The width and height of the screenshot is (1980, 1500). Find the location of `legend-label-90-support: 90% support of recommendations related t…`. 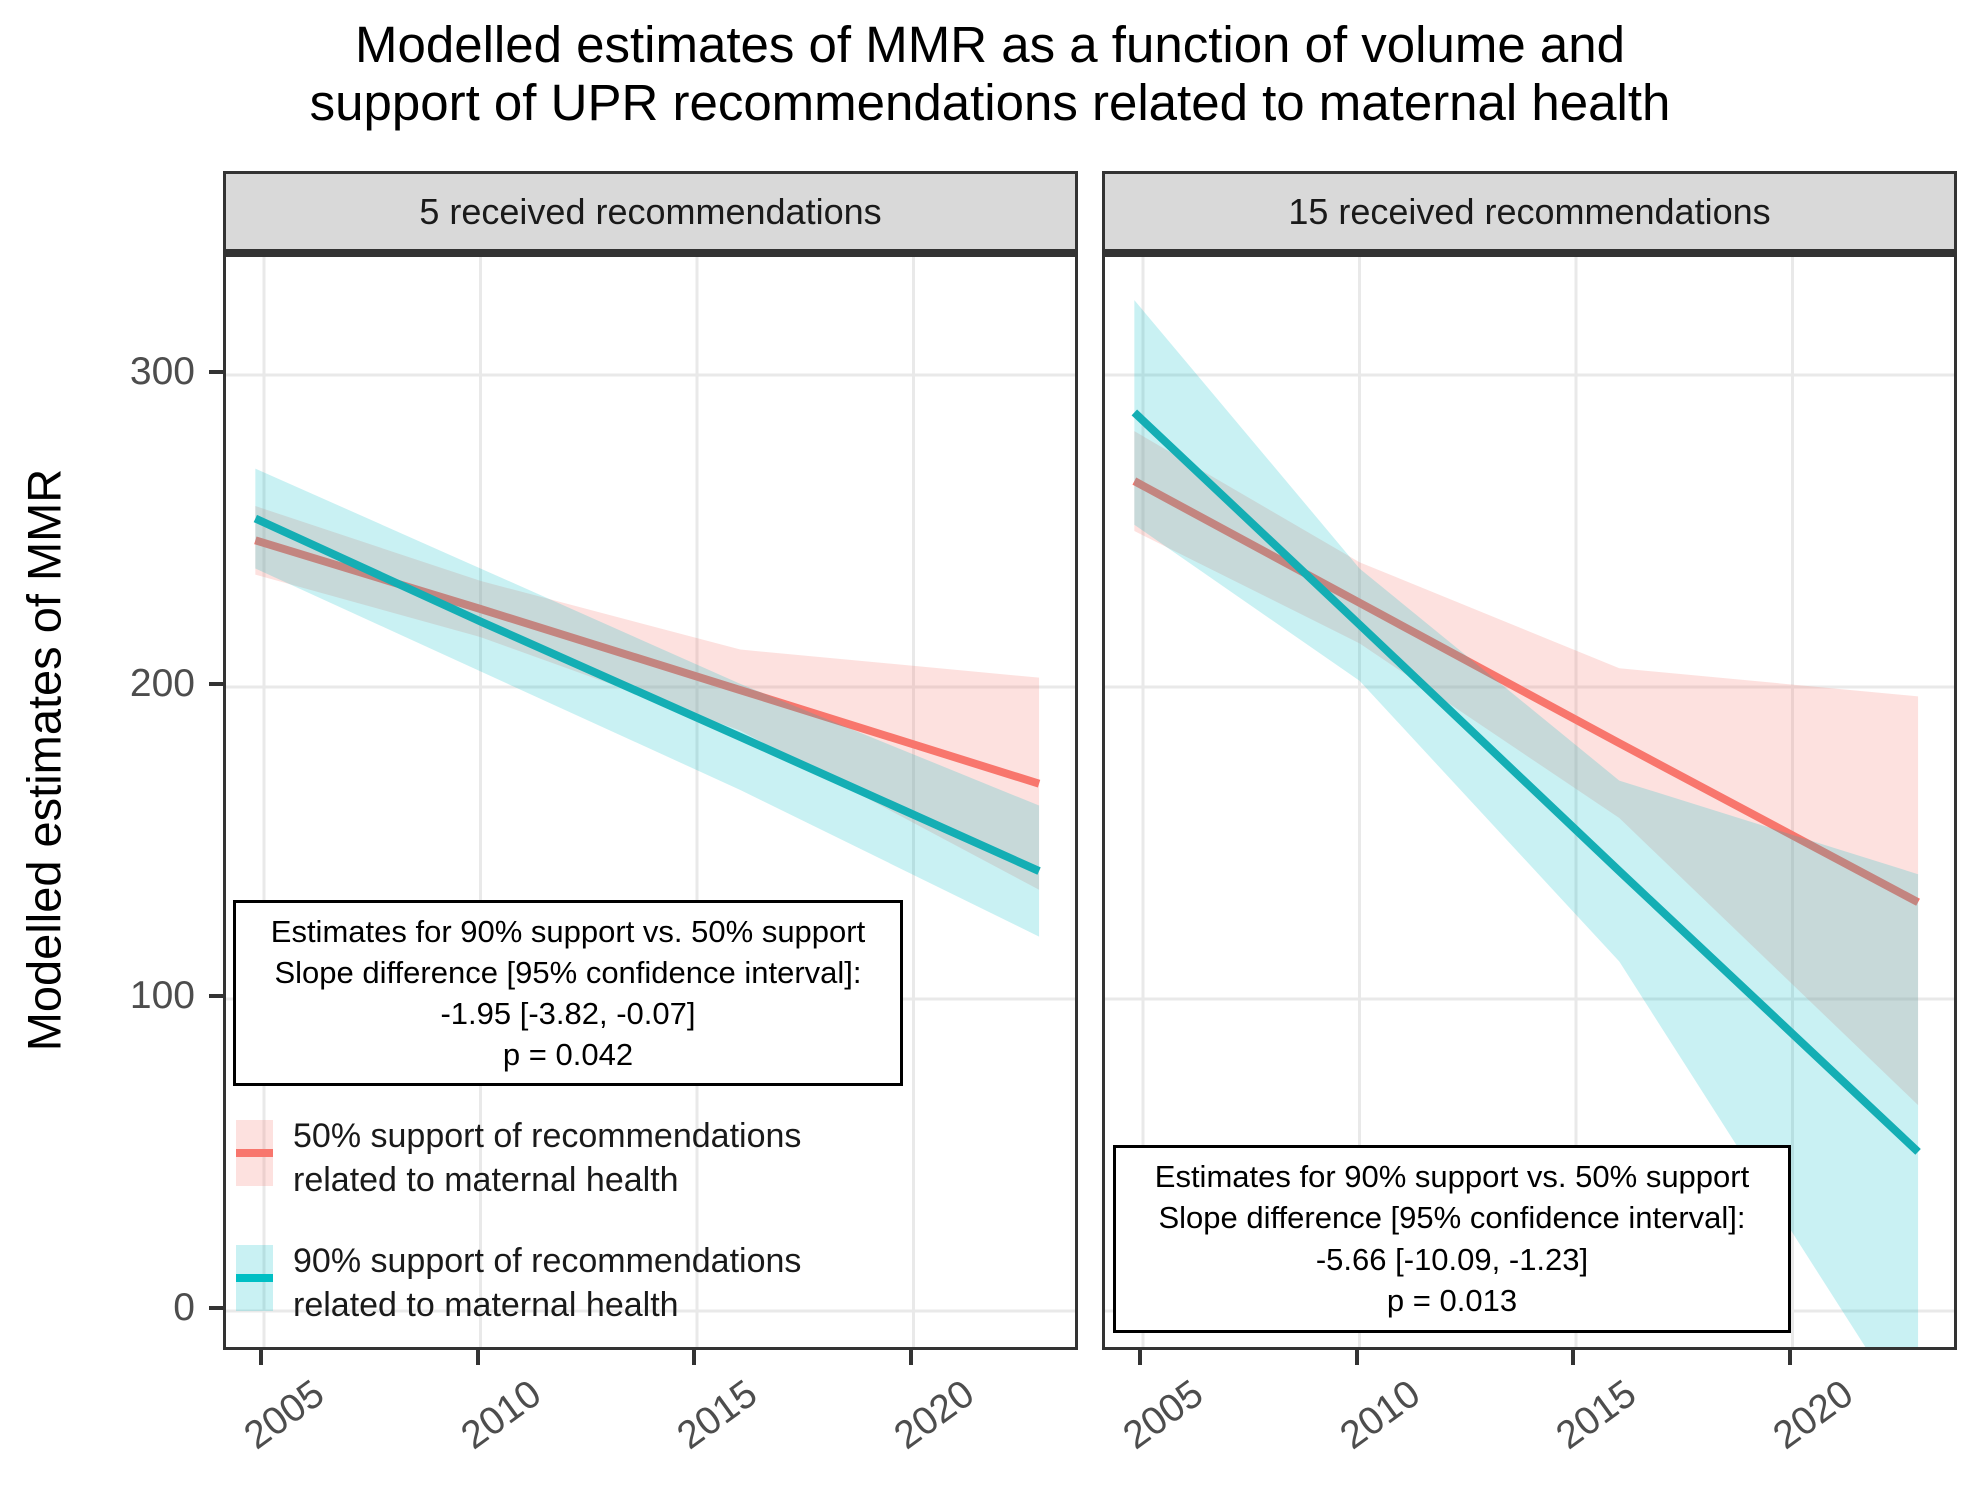

legend-label-90-support: 90% support of recommendations related t… is located at coordinates (547, 1283).